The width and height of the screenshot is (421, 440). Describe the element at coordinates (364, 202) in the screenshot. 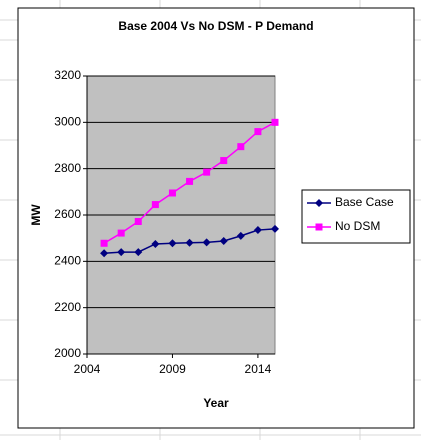

I see `legend-label: Base Case` at that location.